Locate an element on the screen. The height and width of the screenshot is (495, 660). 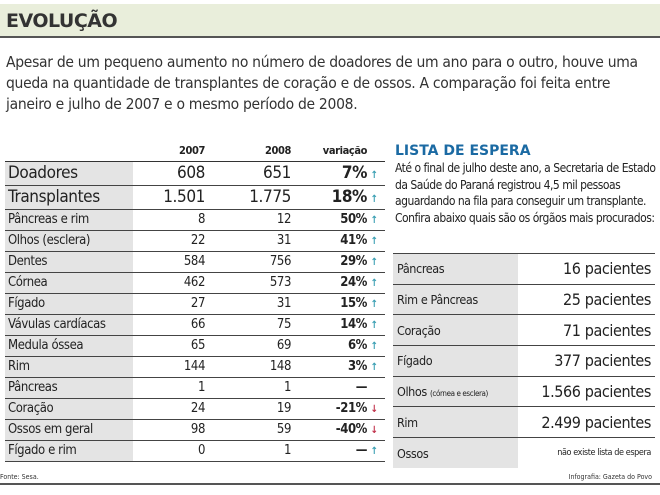
value-2008: 75 is located at coordinates (262, 325).